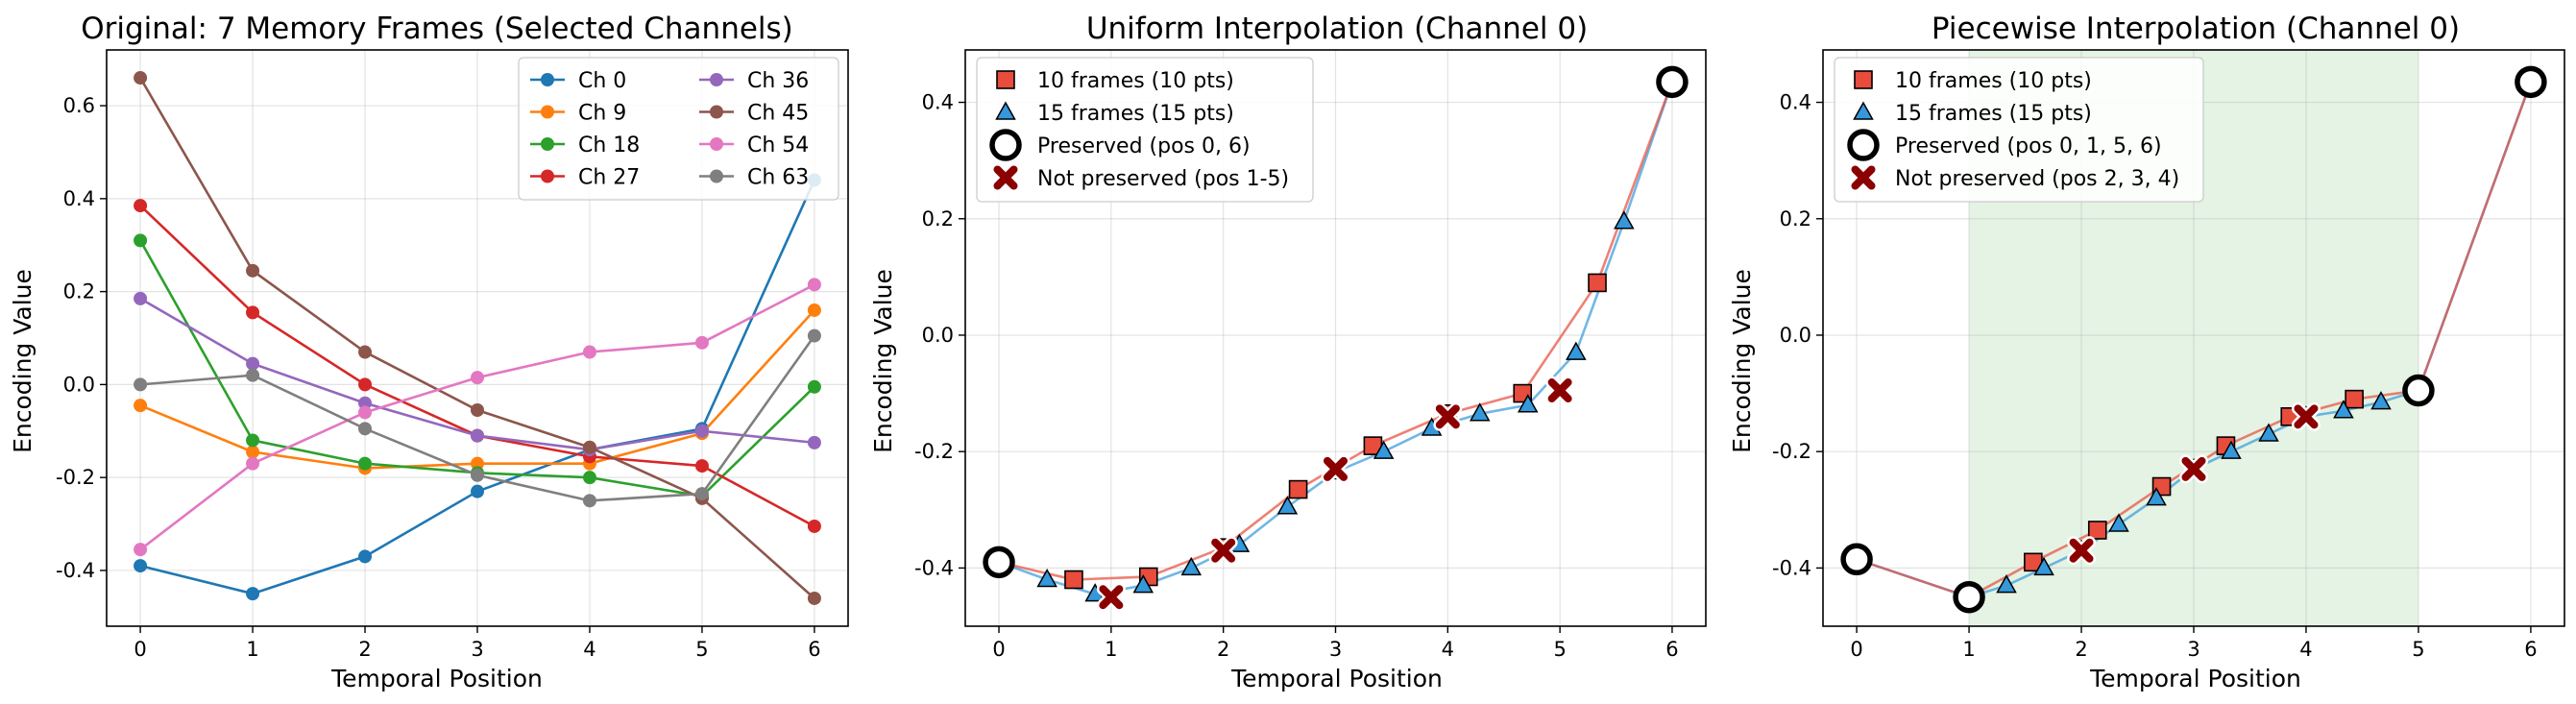  I want to click on legend-label: Ch 45, so click(778, 114).